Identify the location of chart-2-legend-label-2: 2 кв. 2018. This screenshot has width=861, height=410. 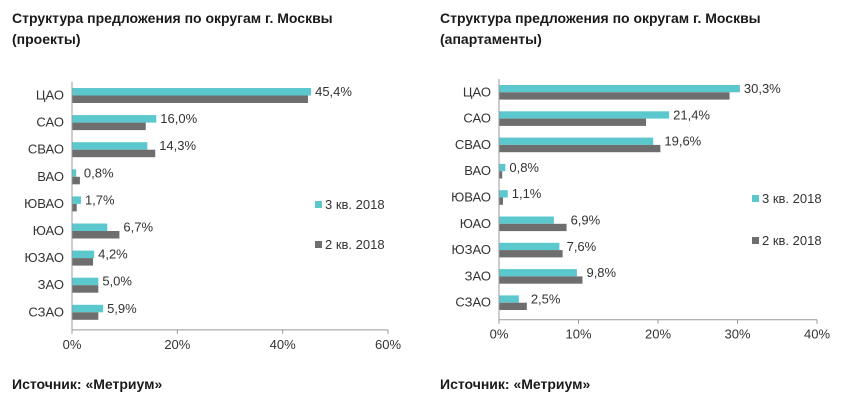
(792, 240).